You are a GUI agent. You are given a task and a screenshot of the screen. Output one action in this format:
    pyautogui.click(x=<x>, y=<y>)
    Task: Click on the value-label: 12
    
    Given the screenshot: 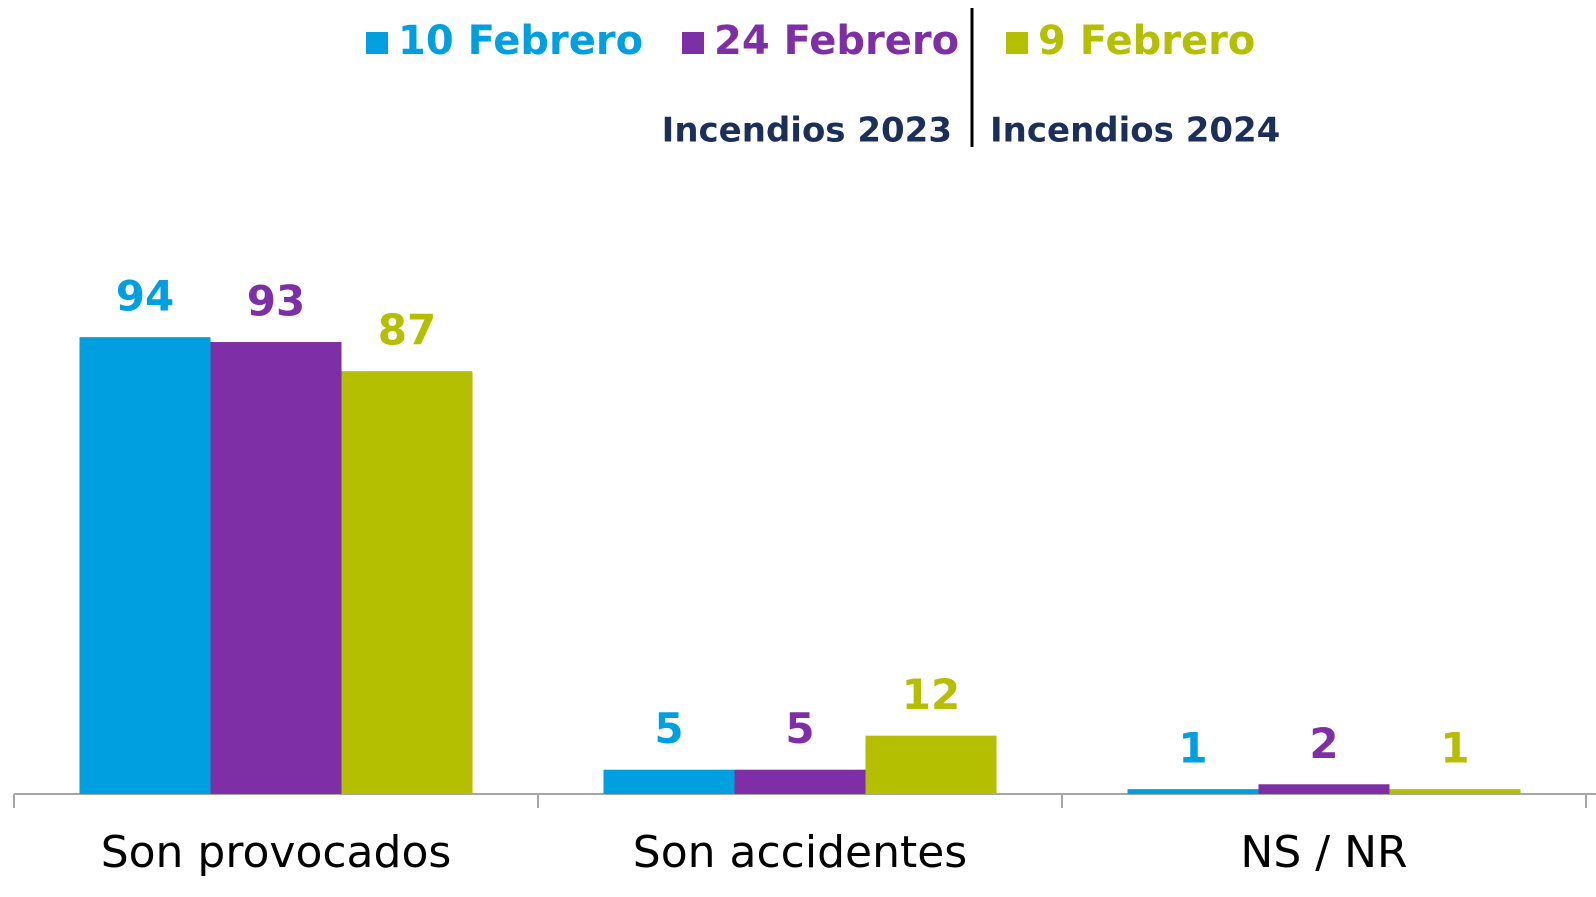 What is the action you would take?
    pyautogui.click(x=931, y=694)
    